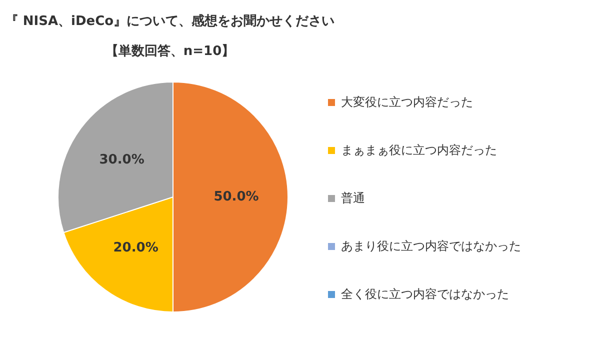  Describe the element at coordinates (170, 51) in the screenshot. I see `chart-subtitle: 【単数回答、n=10】` at that location.